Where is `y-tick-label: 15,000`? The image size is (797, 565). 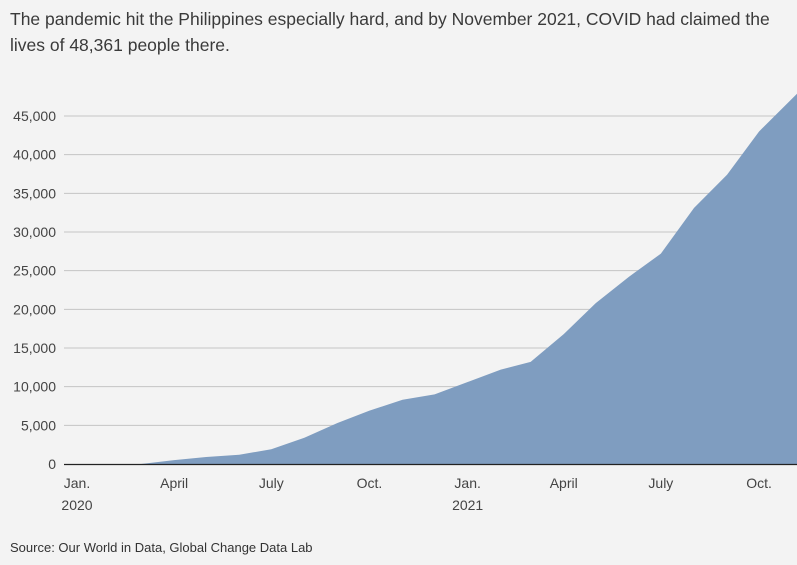 y-tick-label: 15,000 is located at coordinates (34, 348).